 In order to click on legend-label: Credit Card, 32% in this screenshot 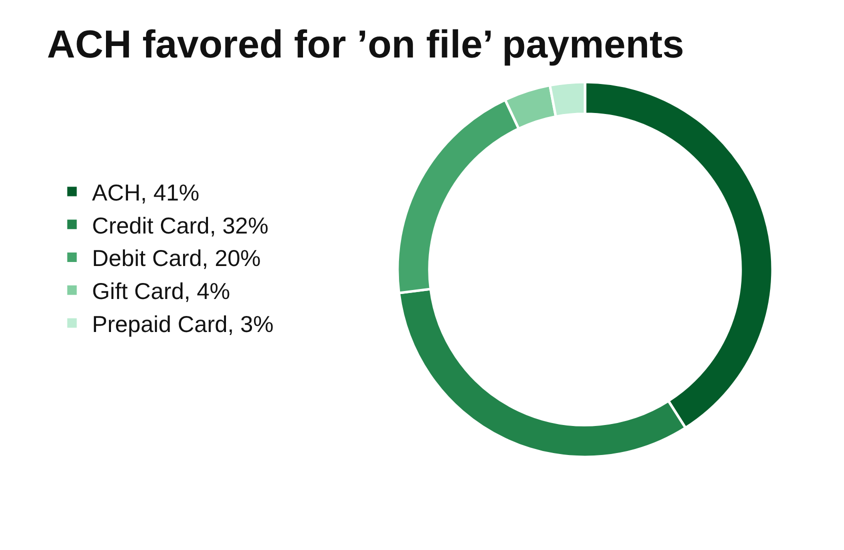, I will do `click(180, 225)`.